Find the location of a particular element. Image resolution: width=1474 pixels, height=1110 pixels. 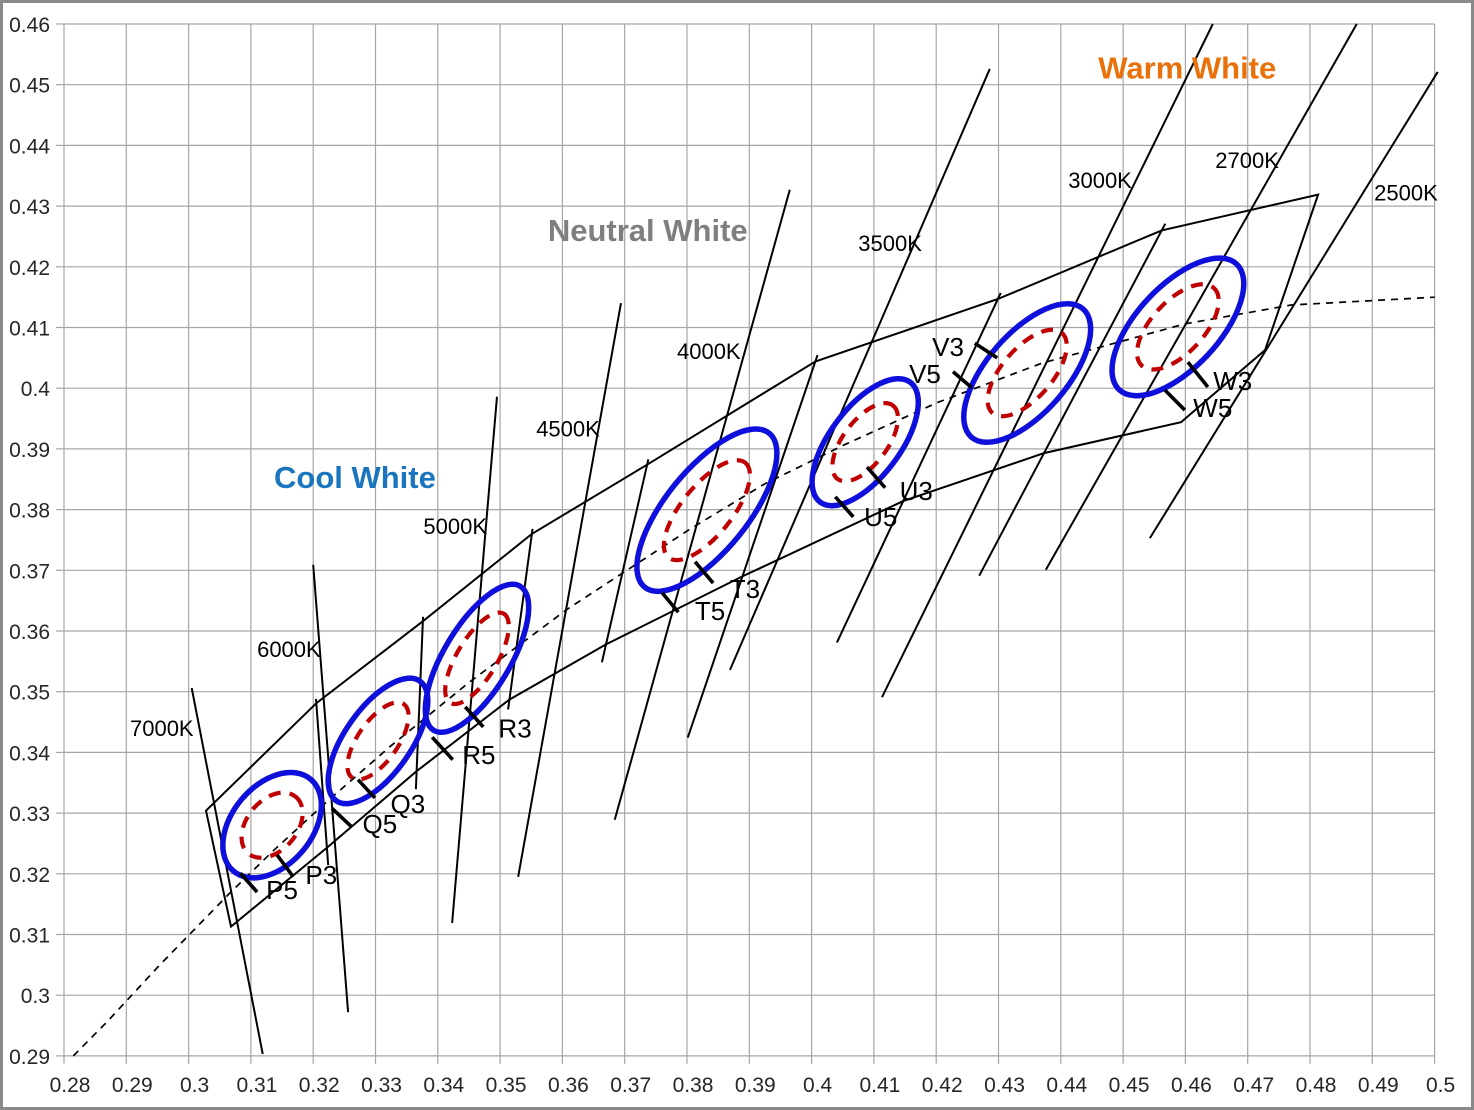

x-axis-tick-label: 0.48 is located at coordinates (1316, 1085).